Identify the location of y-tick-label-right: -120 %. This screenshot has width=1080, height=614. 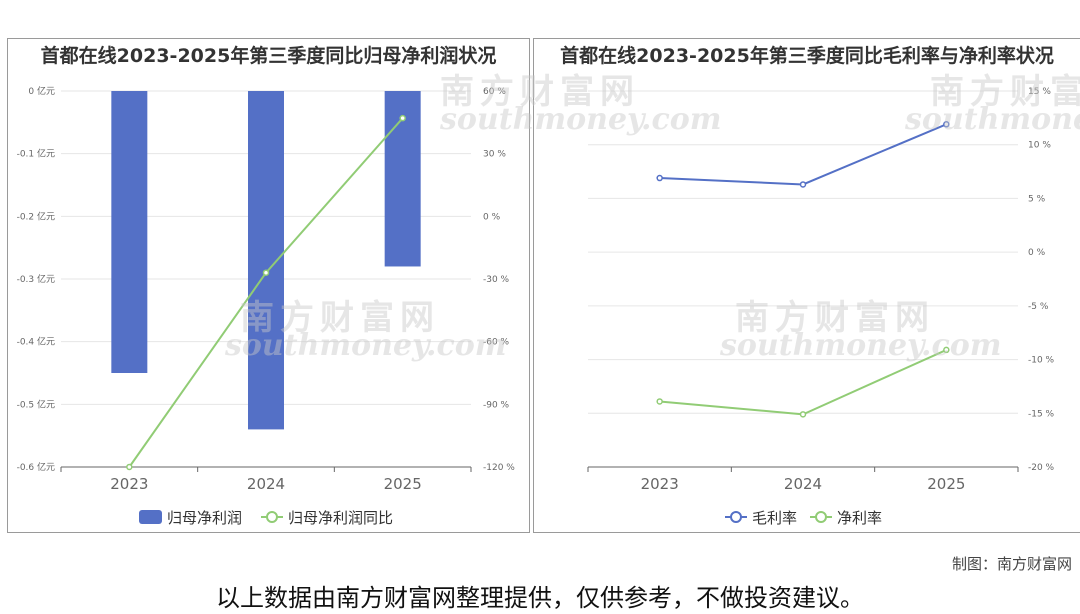
(499, 468).